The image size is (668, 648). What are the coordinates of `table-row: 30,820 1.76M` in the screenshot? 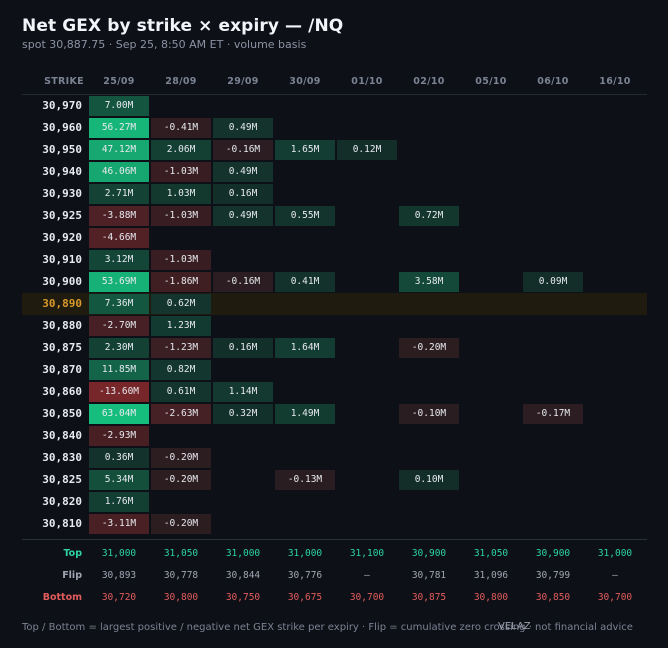 It's located at (334, 502).